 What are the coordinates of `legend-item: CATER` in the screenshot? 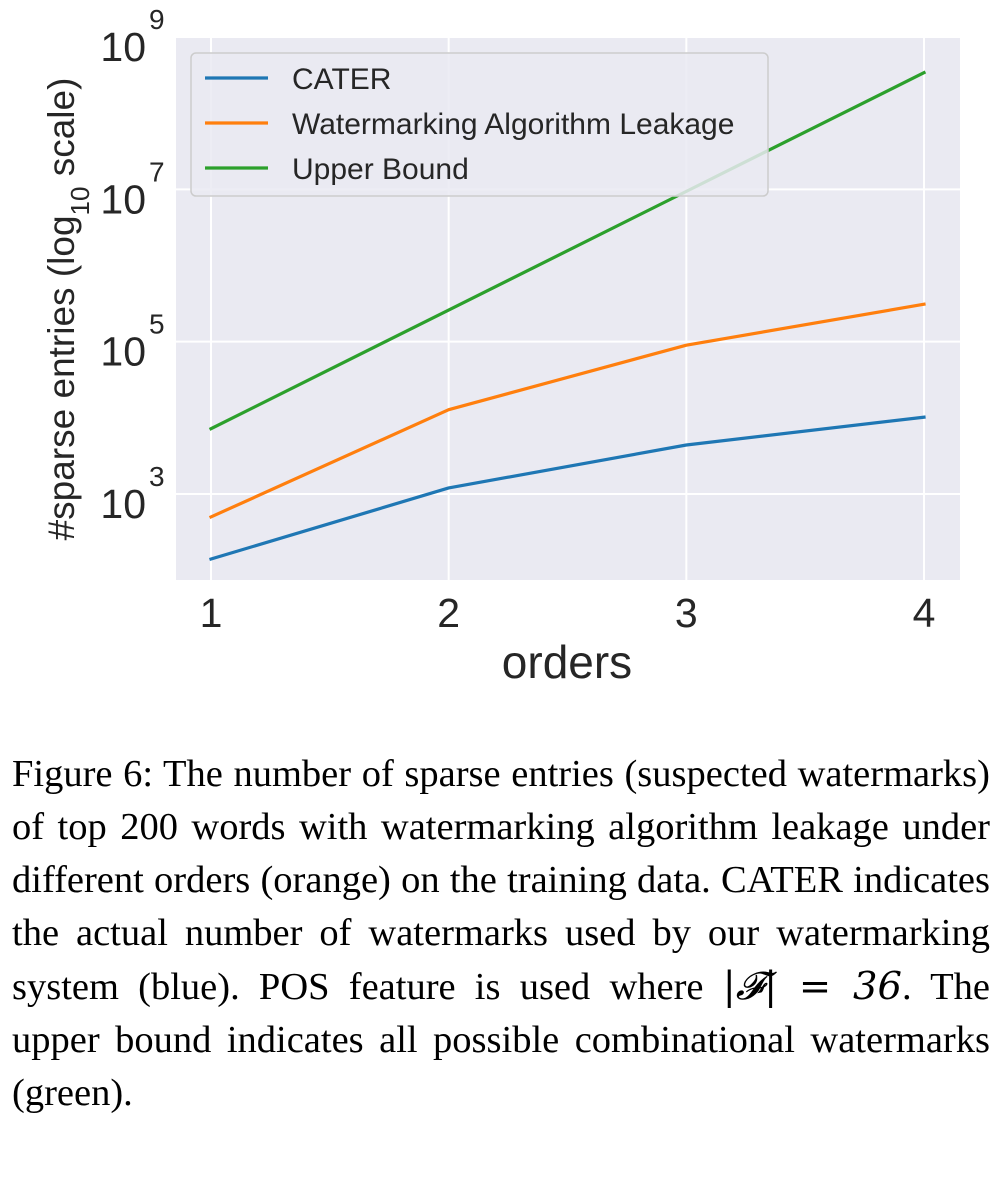 It's located at (298, 79).